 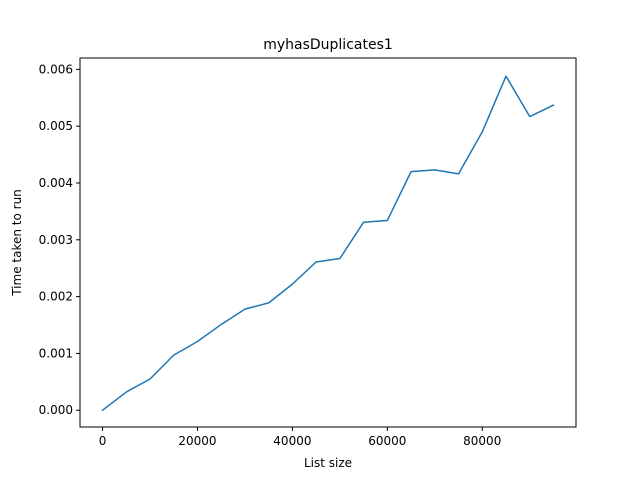 I want to click on x-tick-label: 60000, so click(x=387, y=441).